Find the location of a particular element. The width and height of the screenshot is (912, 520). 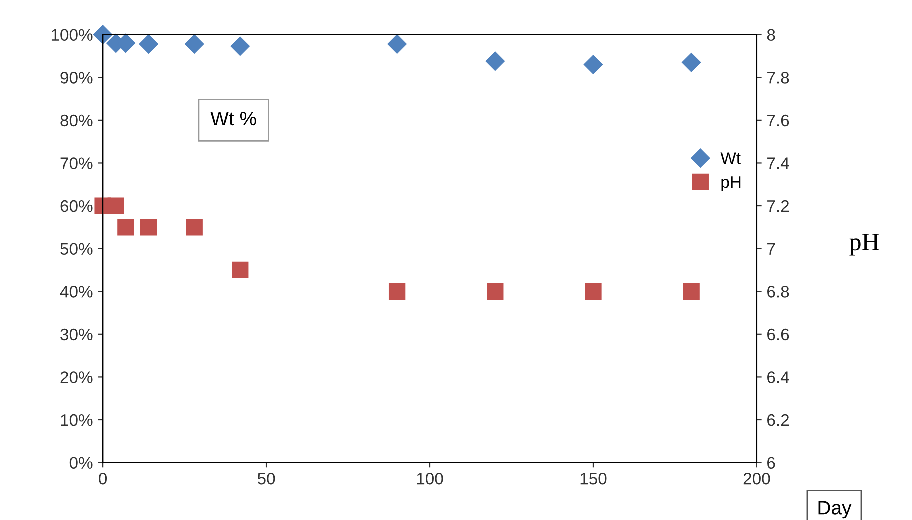

y-tick-label: 70% is located at coordinates (76, 164).